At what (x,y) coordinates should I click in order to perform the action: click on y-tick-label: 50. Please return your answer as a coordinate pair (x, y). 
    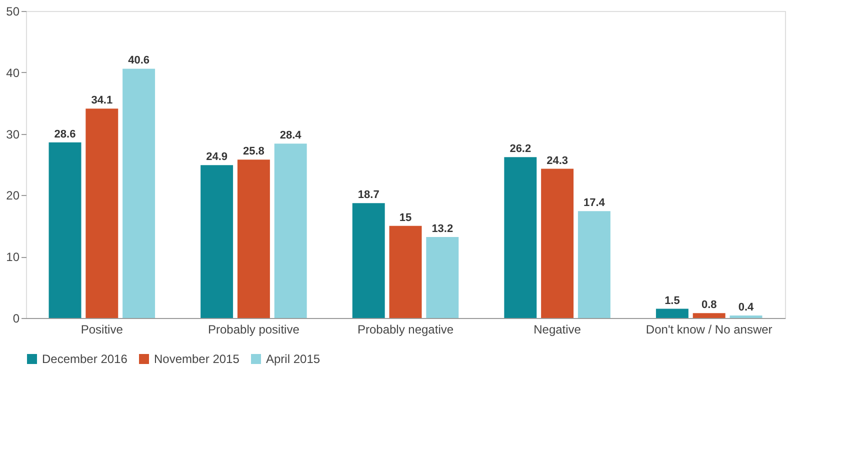
    Looking at the image, I should click on (13, 11).